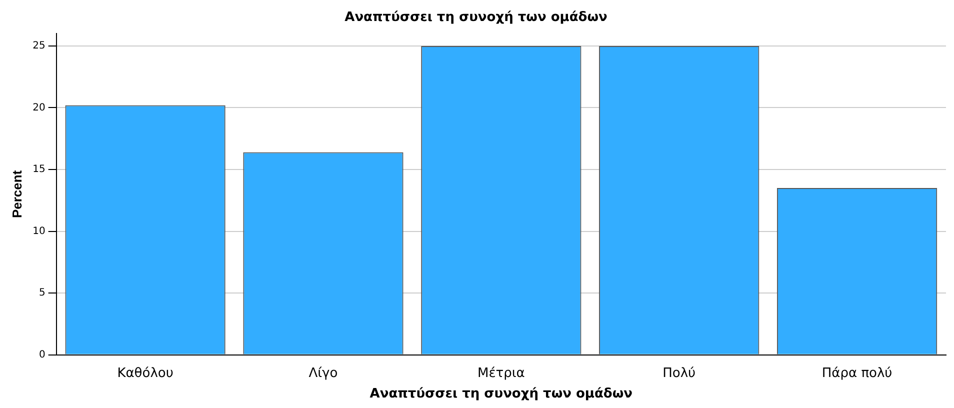 Image resolution: width=954 pixels, height=408 pixels. What do you see at coordinates (501, 394) in the screenshot?
I see `x-axis-title: Αναπτύσσει τη συνοχή των ομάδων` at bounding box center [501, 394].